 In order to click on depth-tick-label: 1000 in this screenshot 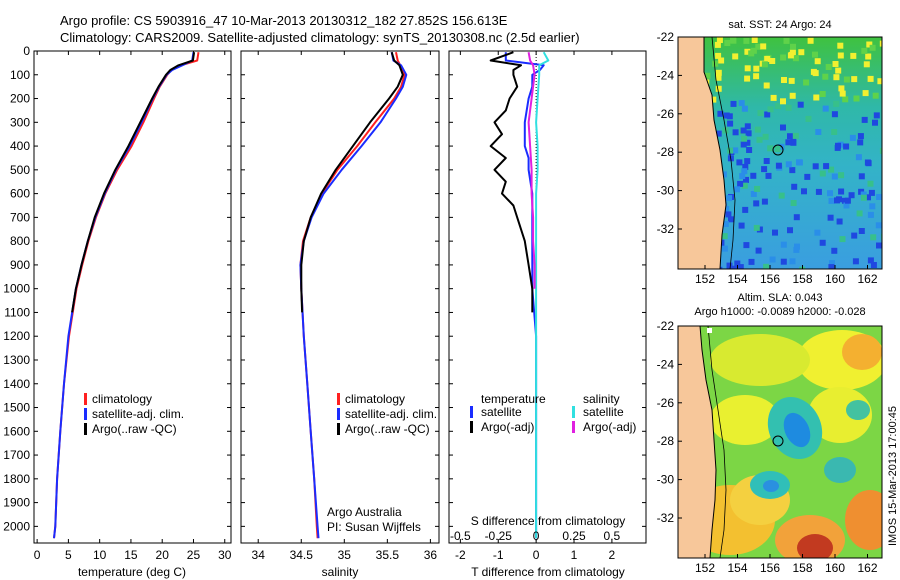, I will do `click(16, 289)`.